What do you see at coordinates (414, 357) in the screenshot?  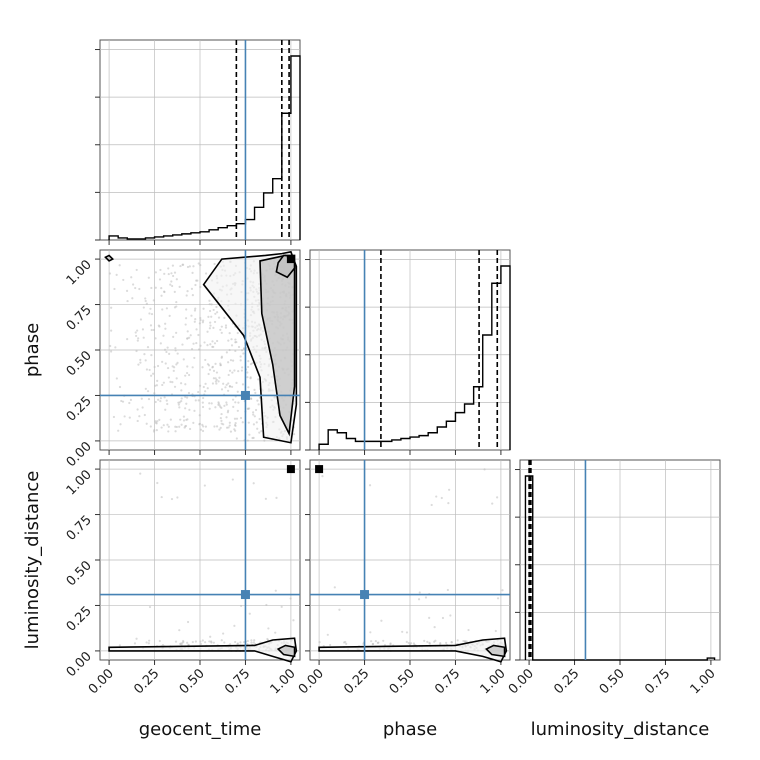 I see `hist-step-phase` at bounding box center [414, 357].